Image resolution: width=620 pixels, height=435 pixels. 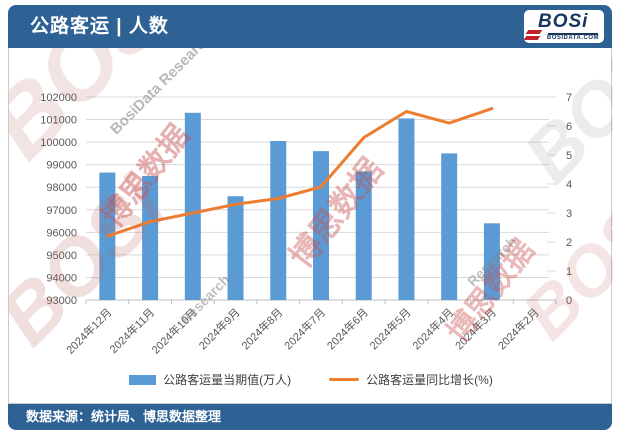 What do you see at coordinates (310, 26) in the screenshot?
I see `header-bar: 公路客运 | 人数 BOSi BOSIDATA.COM` at bounding box center [310, 26].